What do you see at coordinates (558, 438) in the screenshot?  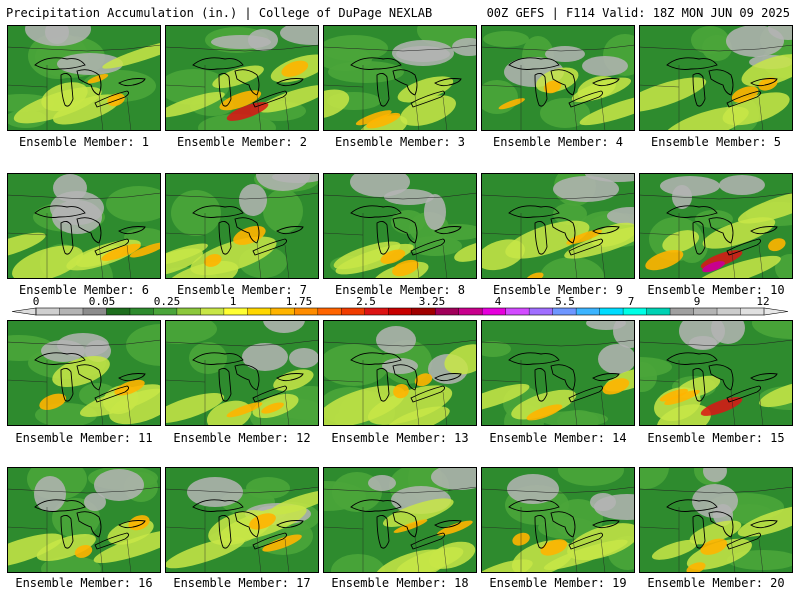 I see `ensemble-member-label: Ensemble Member: 14` at bounding box center [558, 438].